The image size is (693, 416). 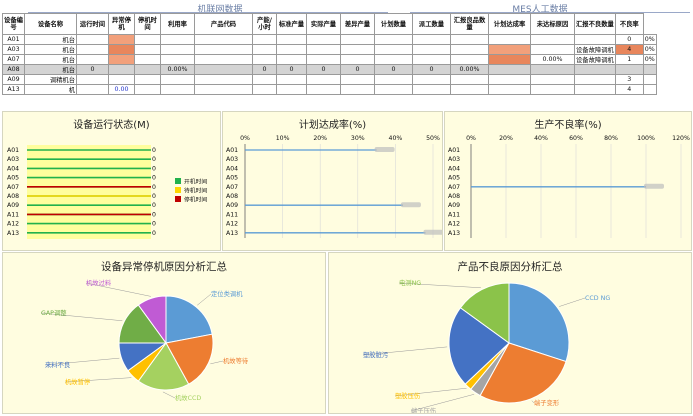 I want to click on defect-tick: 20%, so click(x=506, y=138).